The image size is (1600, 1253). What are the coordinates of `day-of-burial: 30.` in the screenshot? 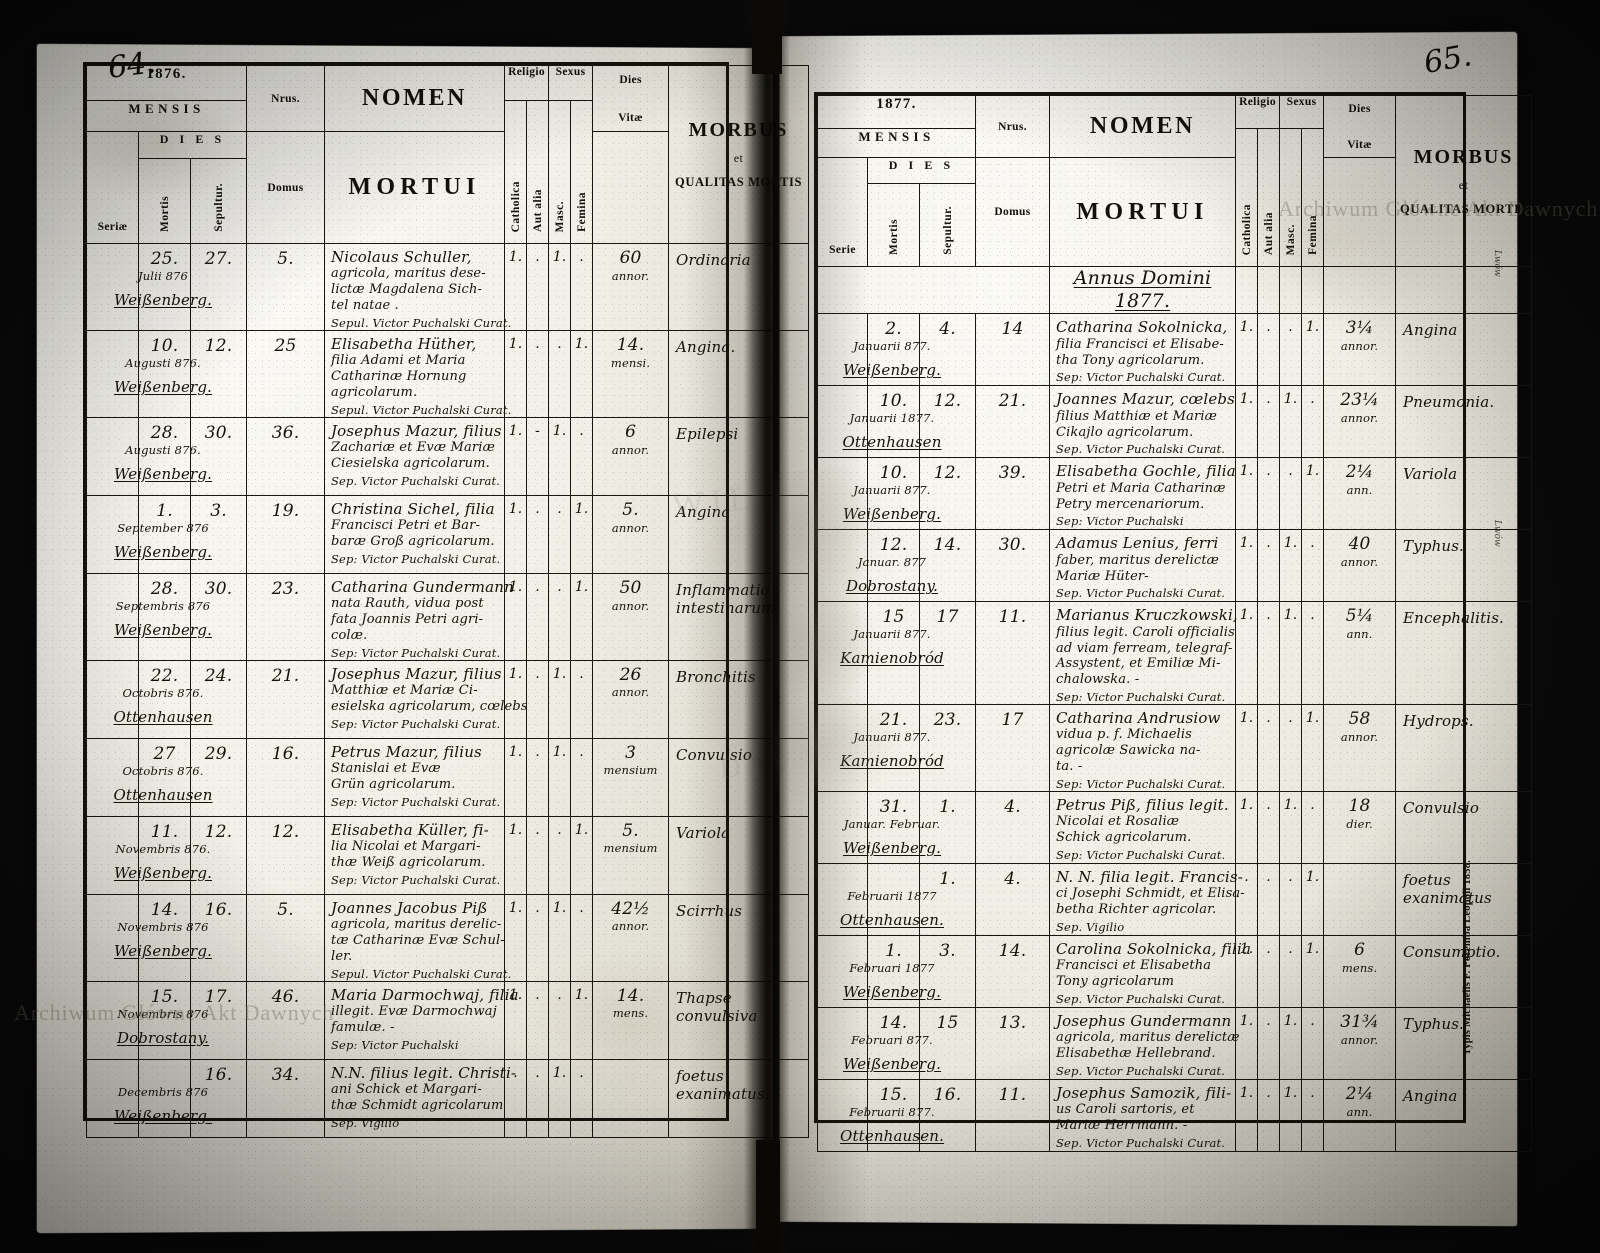 It's located at (218, 588).